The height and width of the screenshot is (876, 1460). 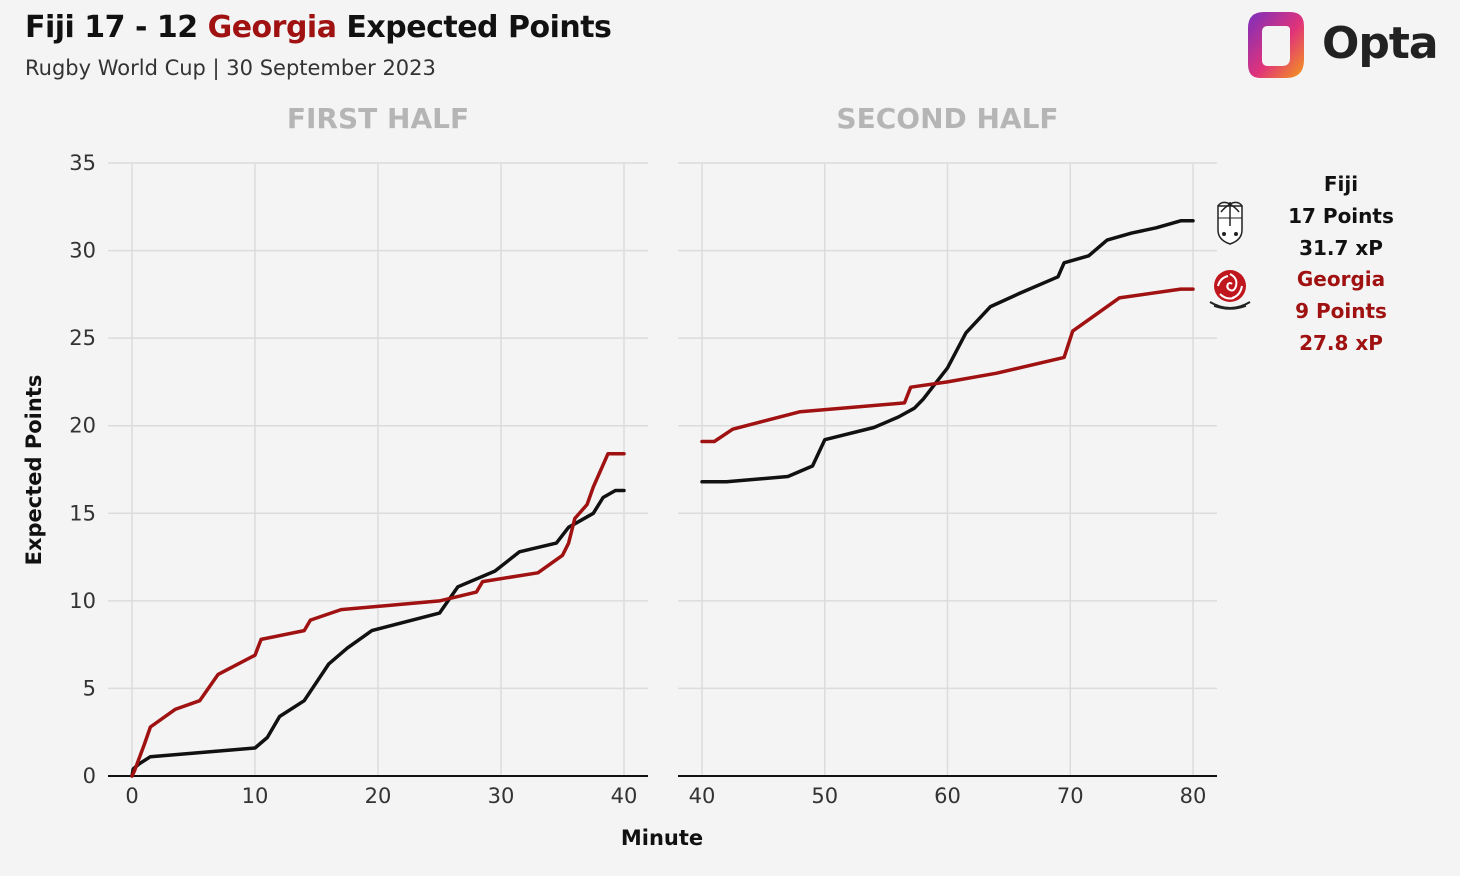 What do you see at coordinates (82, 513) in the screenshot?
I see `y-tick-label: 15` at bounding box center [82, 513].